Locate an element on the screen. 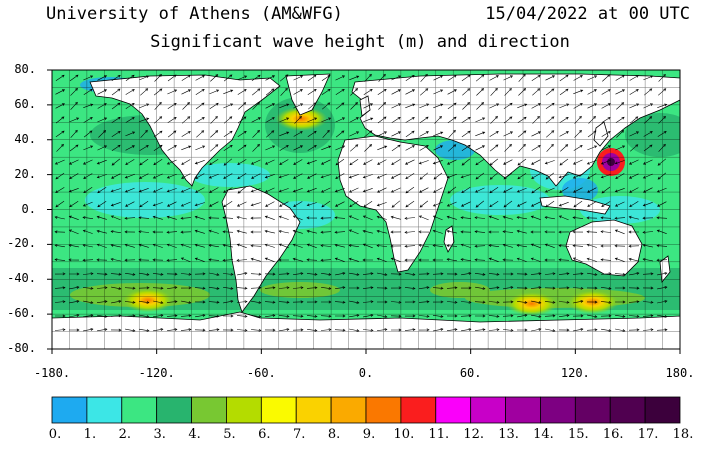 The image size is (720, 451). x-tick-label: -120. is located at coordinates (156, 373).